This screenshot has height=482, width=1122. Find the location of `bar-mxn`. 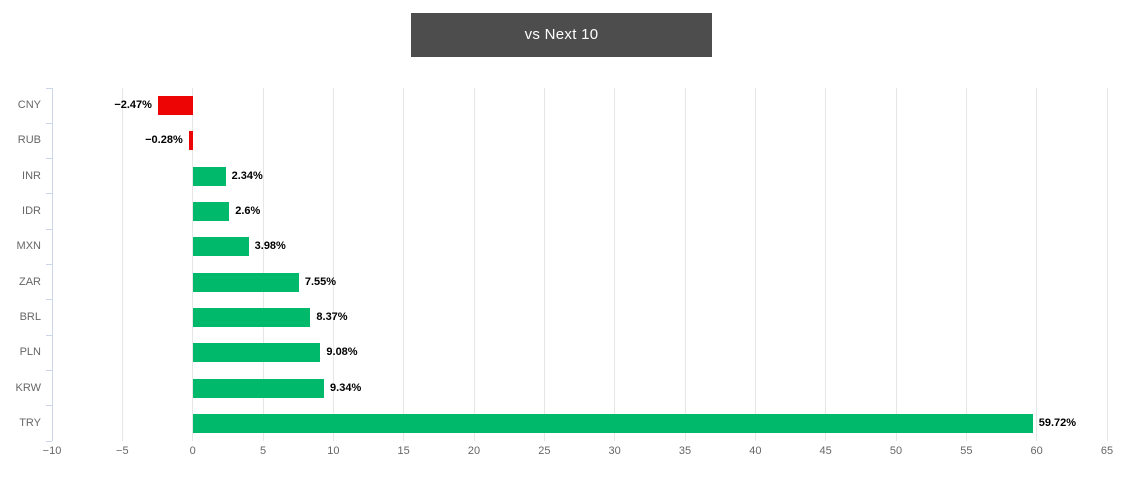

bar-mxn is located at coordinates (220, 247).